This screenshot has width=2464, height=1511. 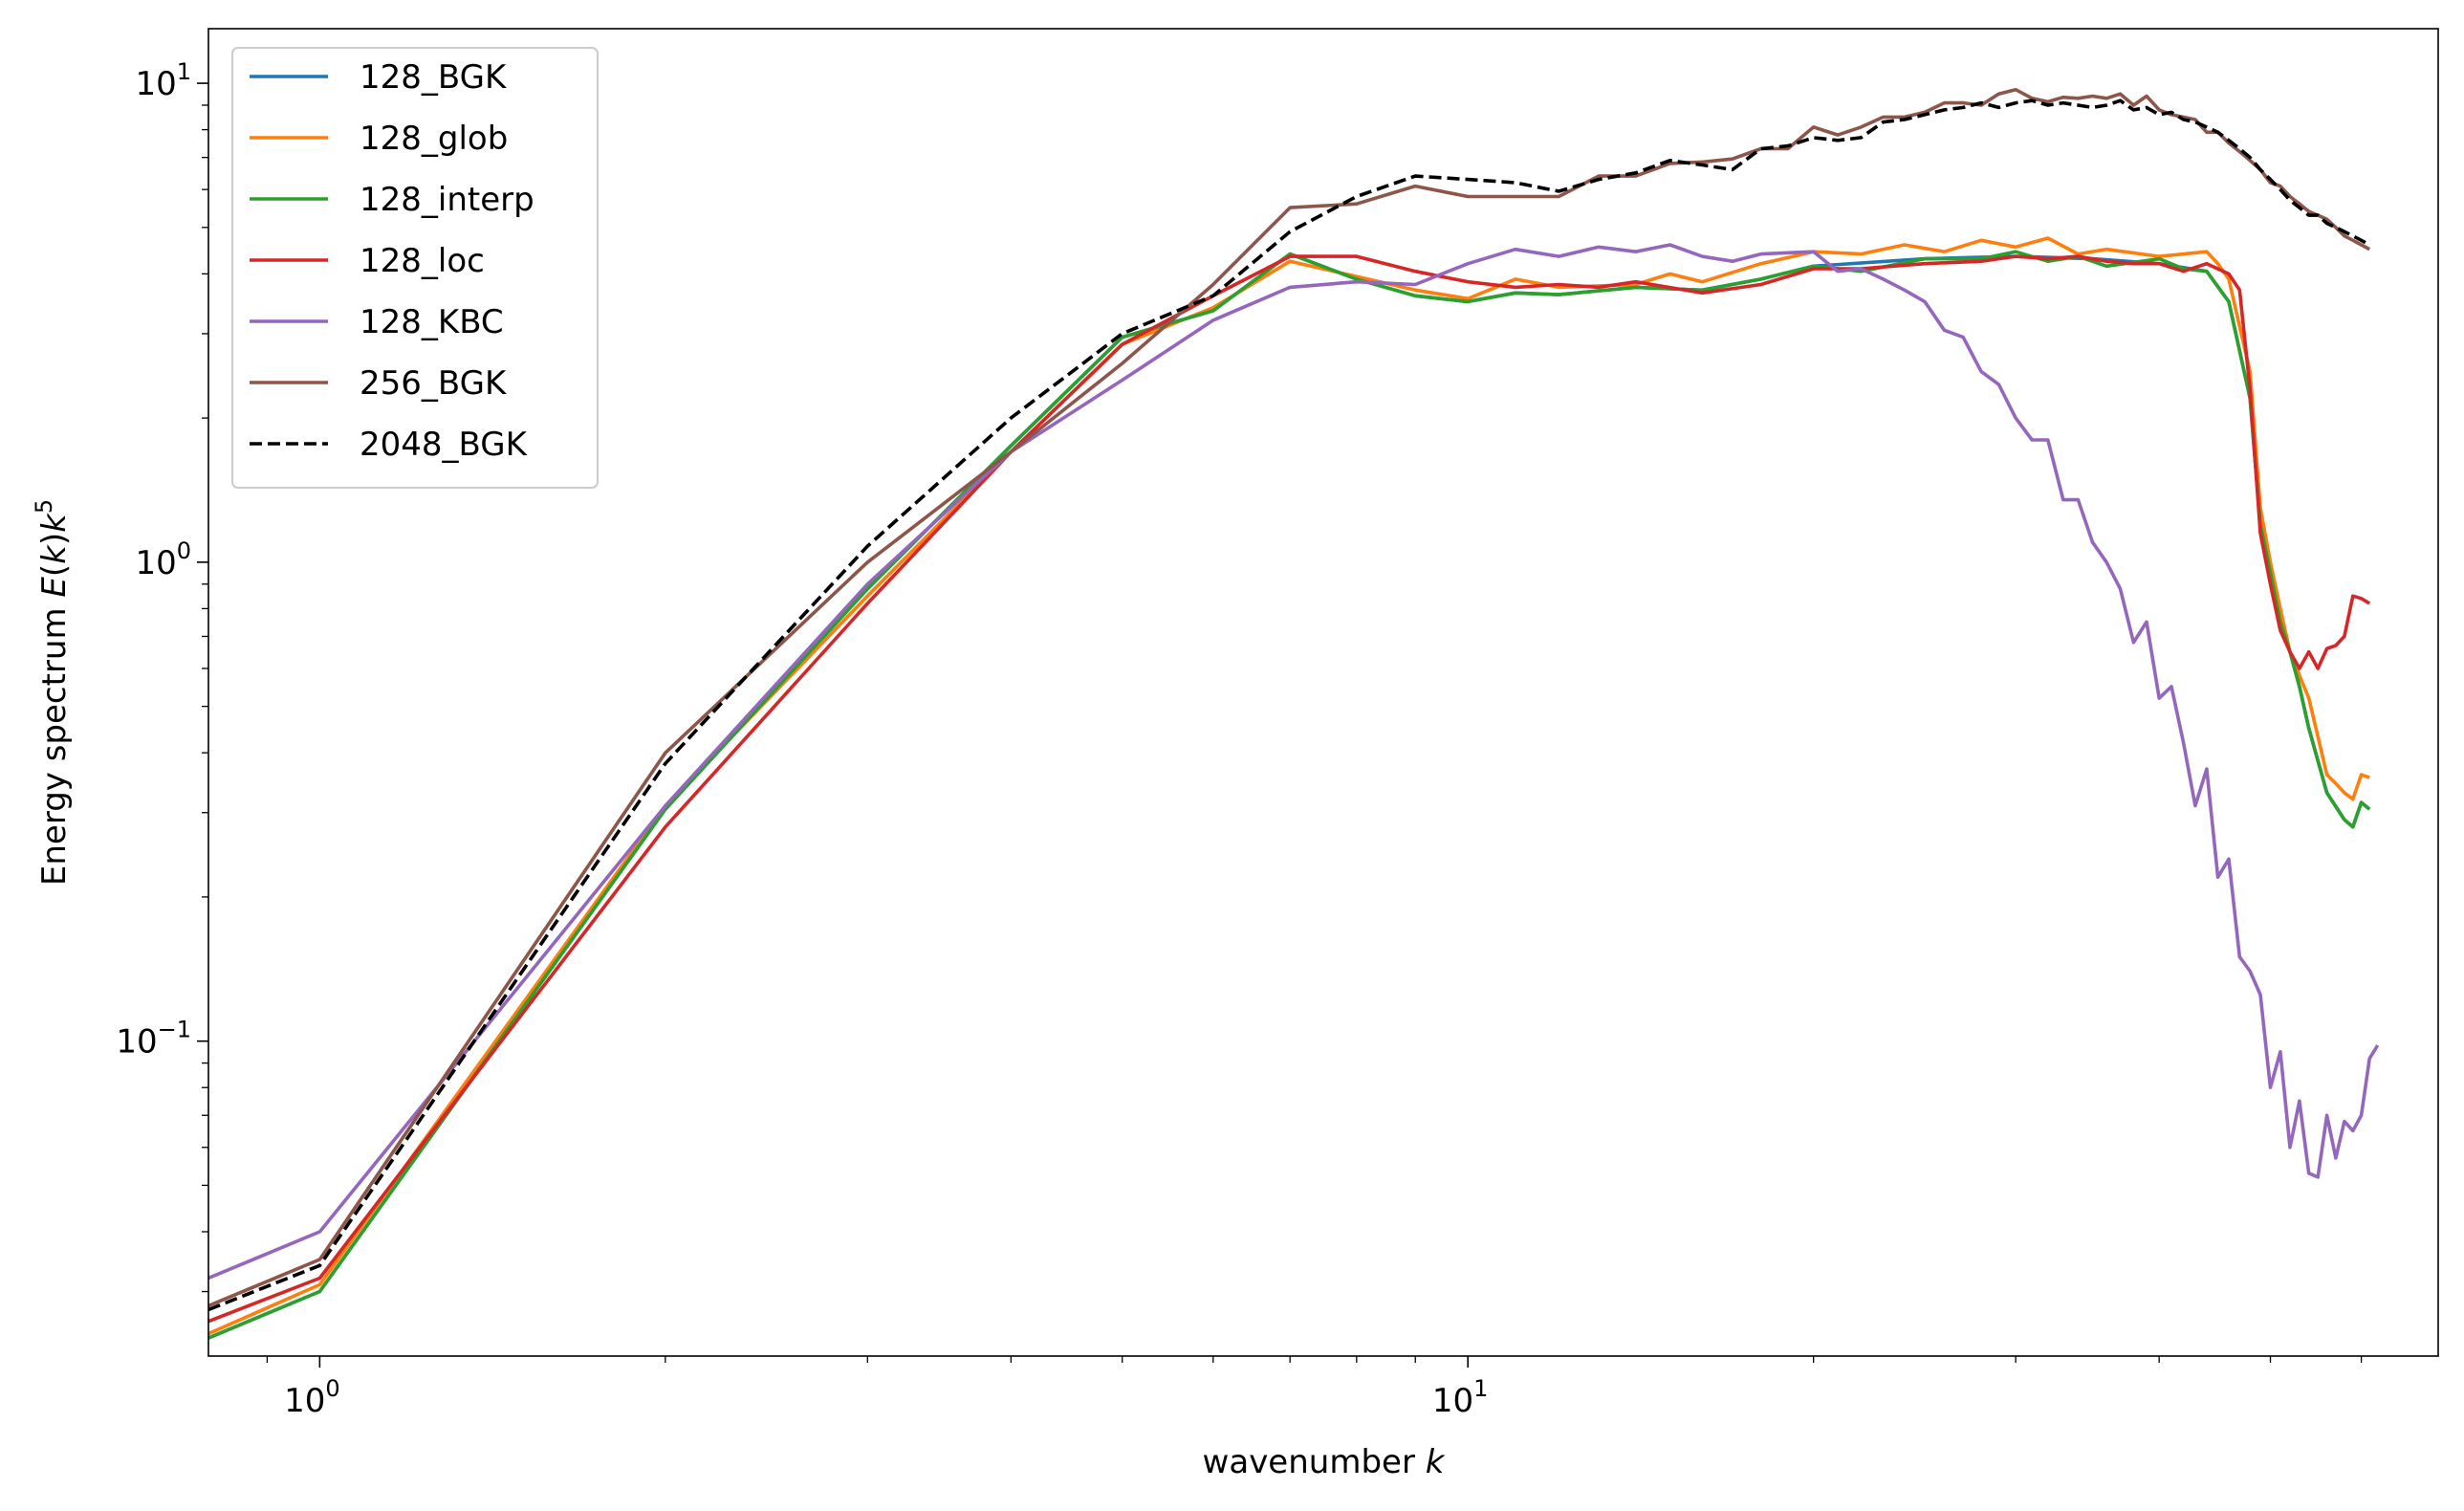 I want to click on legend-label: 128_BGK, so click(x=434, y=77).